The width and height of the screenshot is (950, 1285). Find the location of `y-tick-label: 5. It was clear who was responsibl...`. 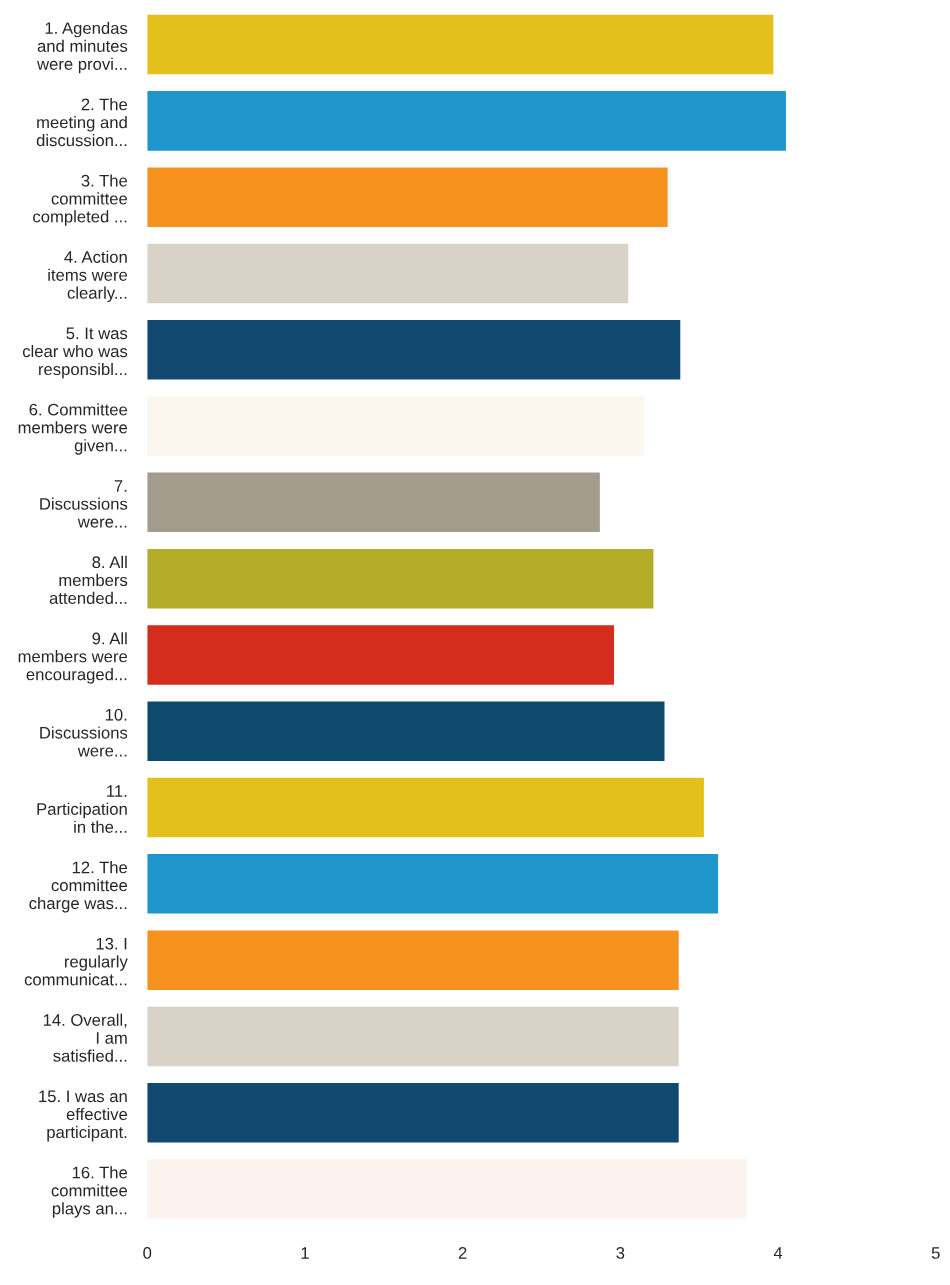

y-tick-label: 5. It was clear who was responsibl... is located at coordinates (75, 353).